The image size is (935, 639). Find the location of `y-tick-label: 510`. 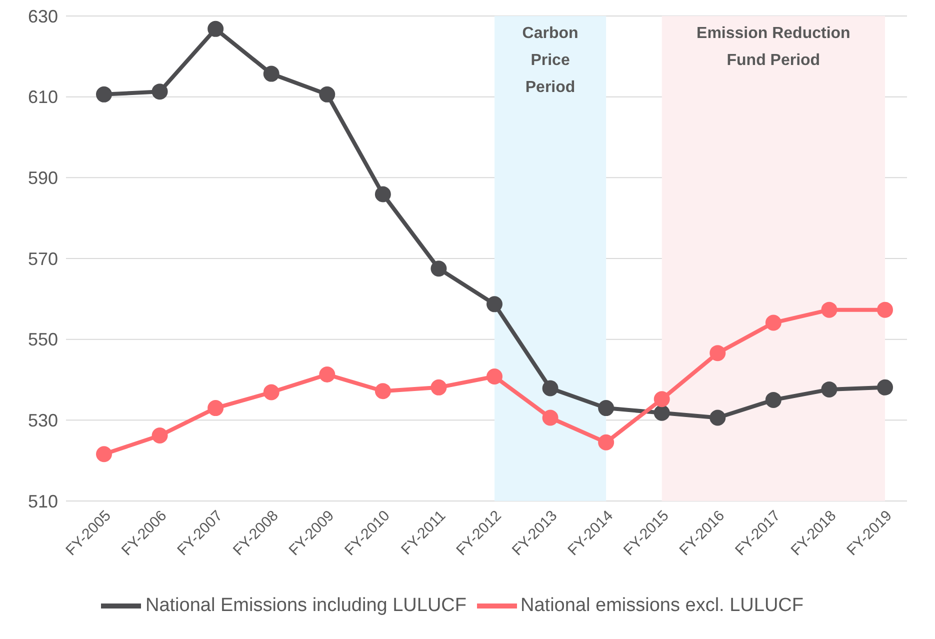

y-tick-label: 510 is located at coordinates (43, 501).